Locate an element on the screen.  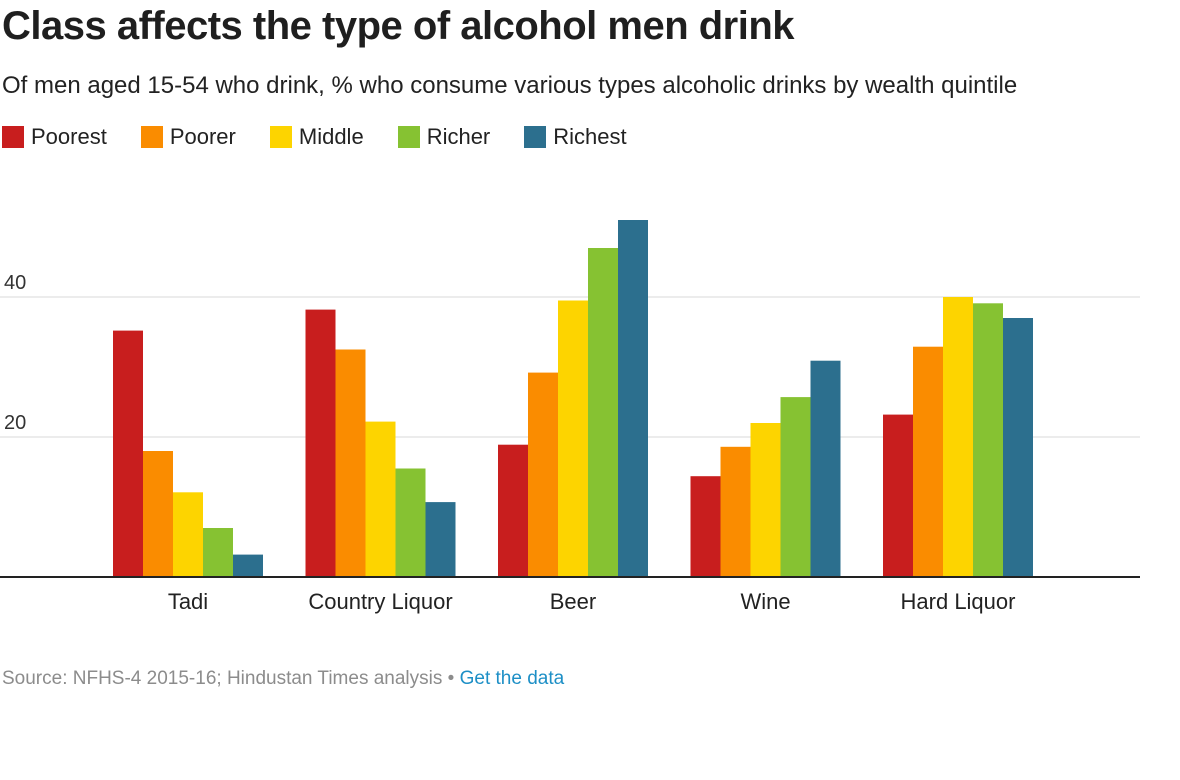
x-tick-label: Country Liquor is located at coordinates (380, 601).